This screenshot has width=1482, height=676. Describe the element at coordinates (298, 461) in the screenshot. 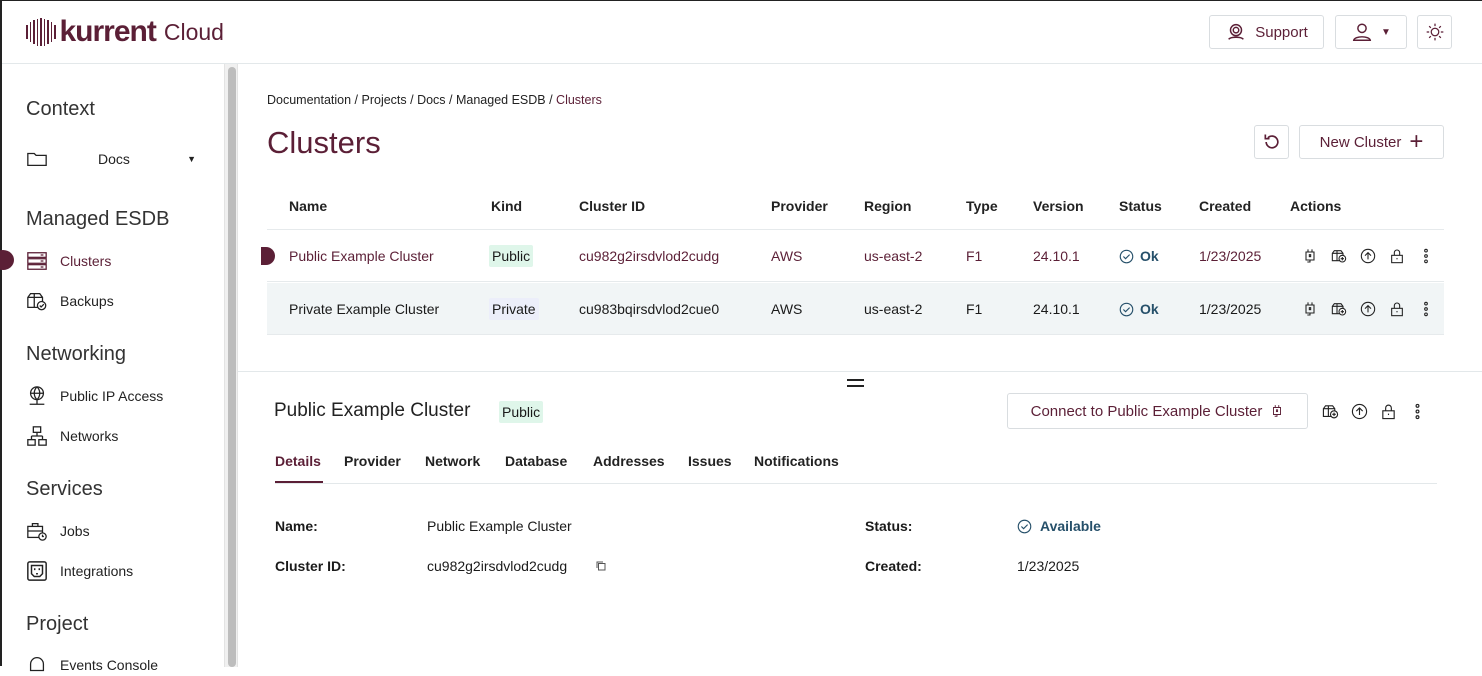

I see `tab-details: Details` at that location.